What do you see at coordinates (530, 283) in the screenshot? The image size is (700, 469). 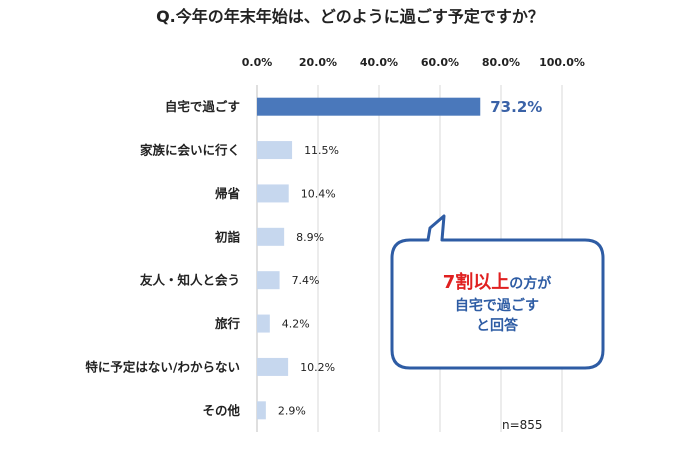 I see `callout-line-1-rest: の方が` at bounding box center [530, 283].